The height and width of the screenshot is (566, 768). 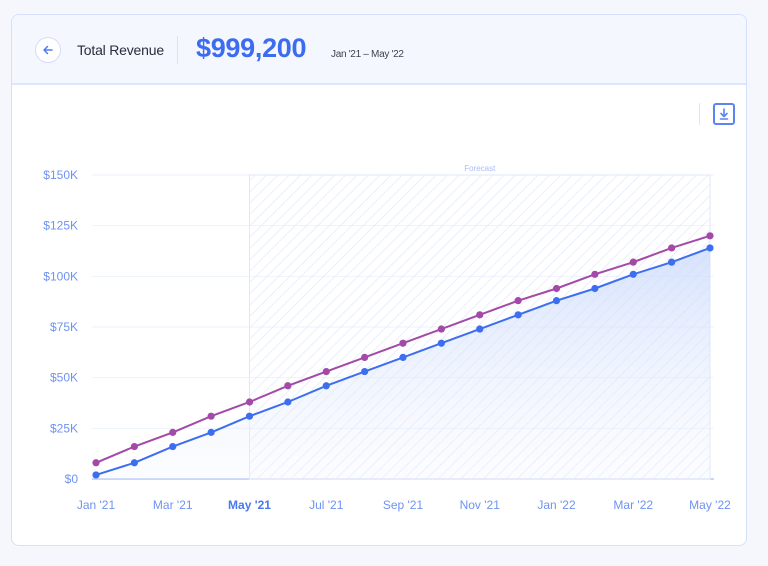 I want to click on total-amount: $999,200, so click(x=251, y=48).